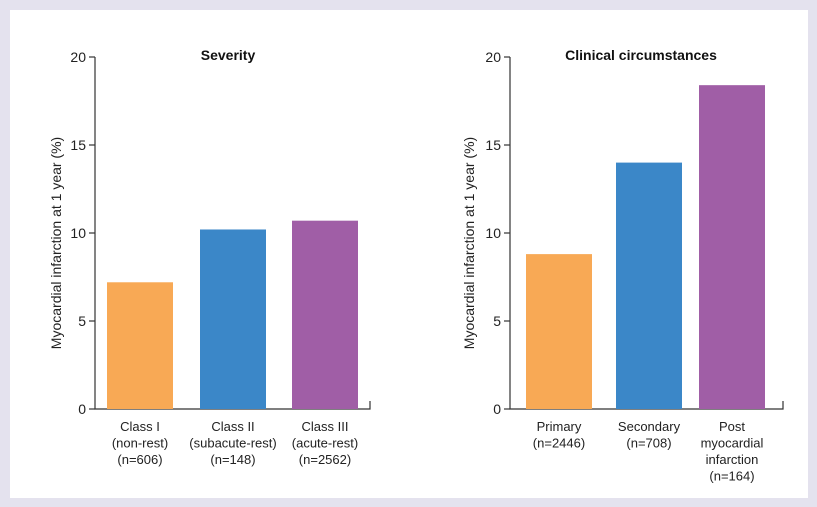 This screenshot has height=507, width=817. Describe the element at coordinates (139, 459) in the screenshot. I see `category-label-0-0-2: (n=606)` at that location.